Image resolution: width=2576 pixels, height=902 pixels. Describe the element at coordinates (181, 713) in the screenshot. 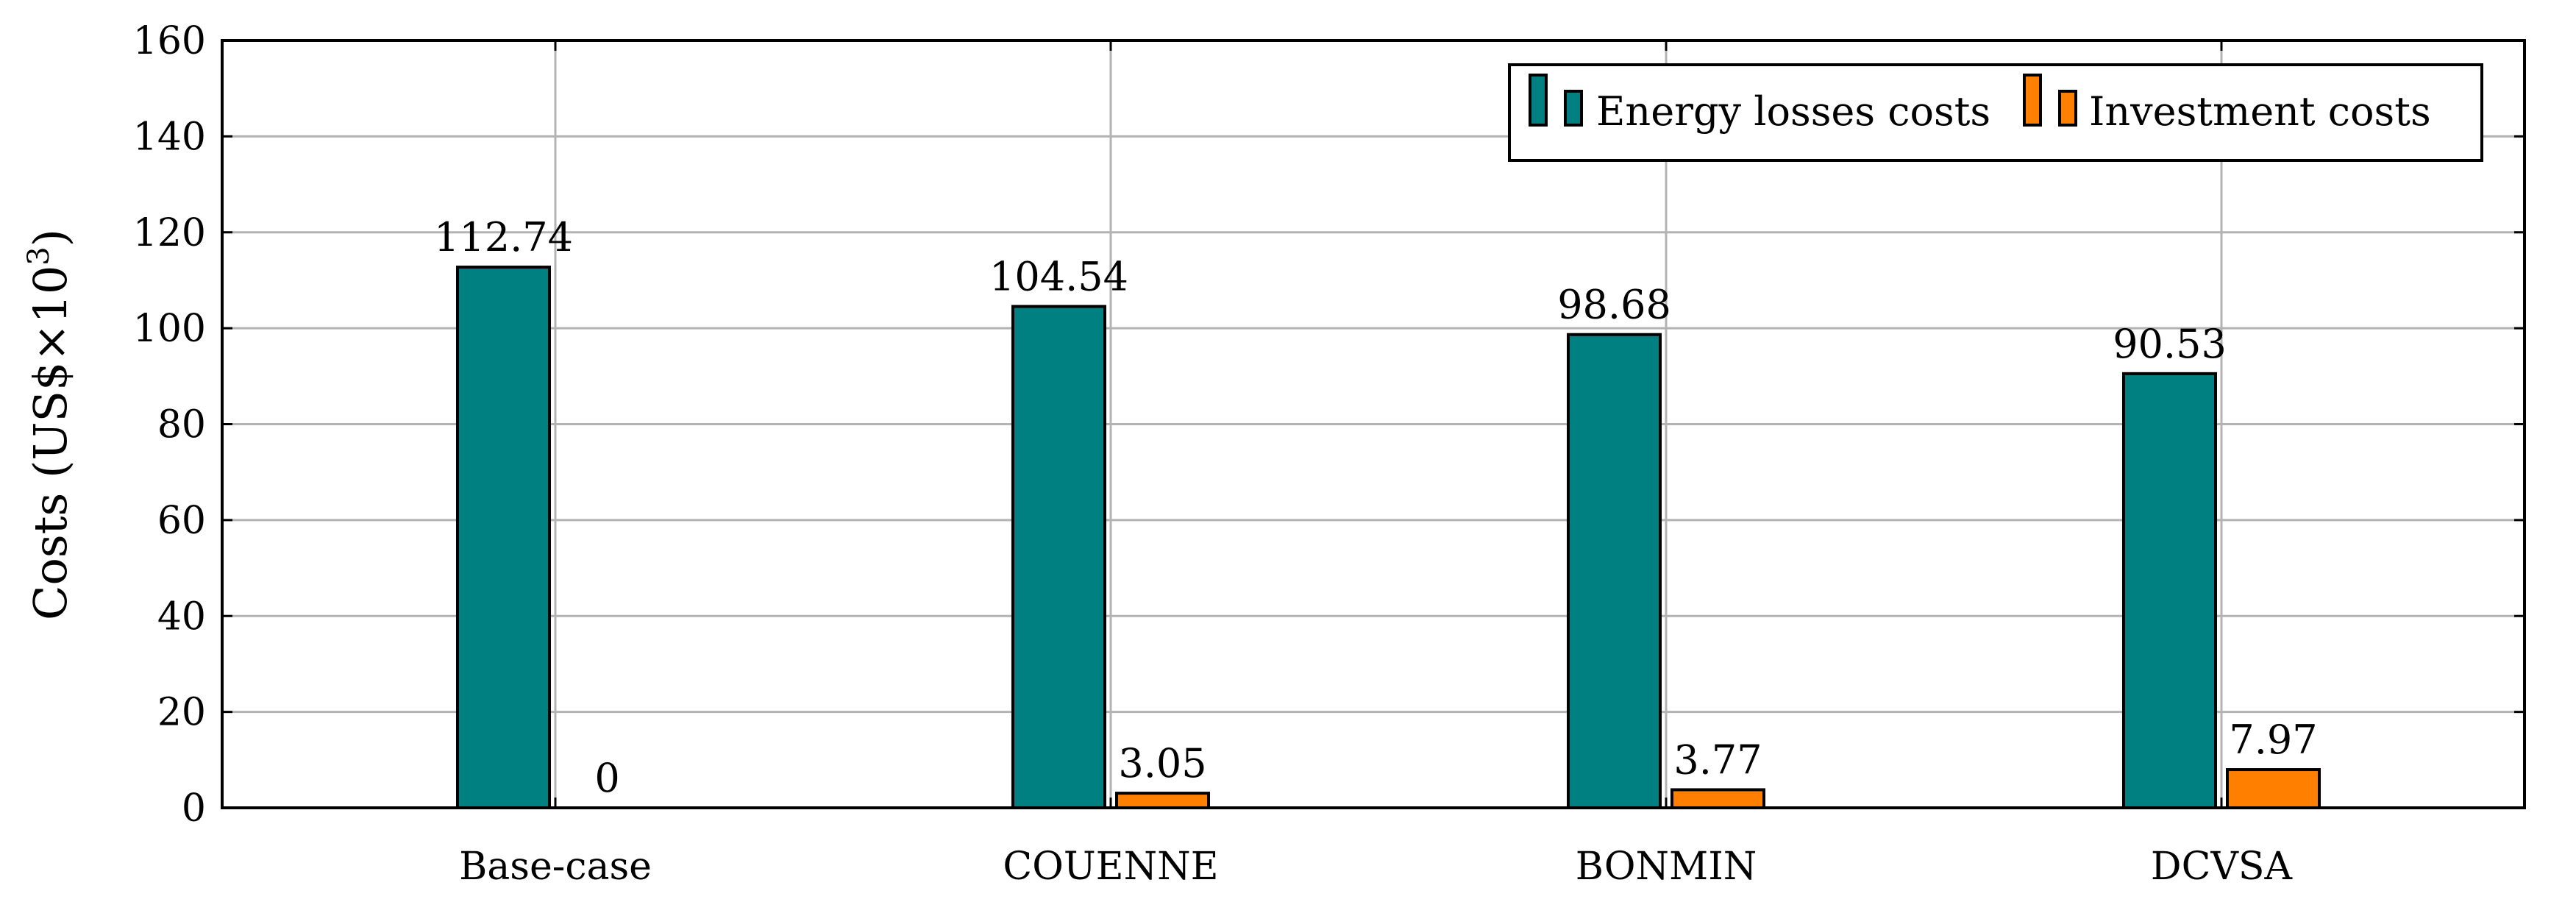

I see `y-tick-label: 20` at that location.